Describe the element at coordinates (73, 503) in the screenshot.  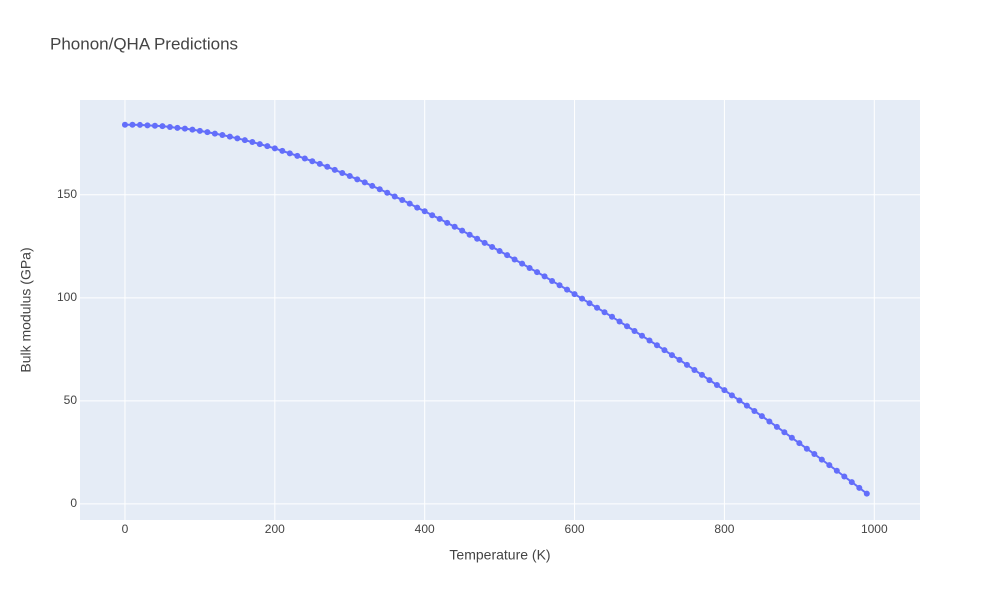
I see `y-tick-label: 0` at that location.